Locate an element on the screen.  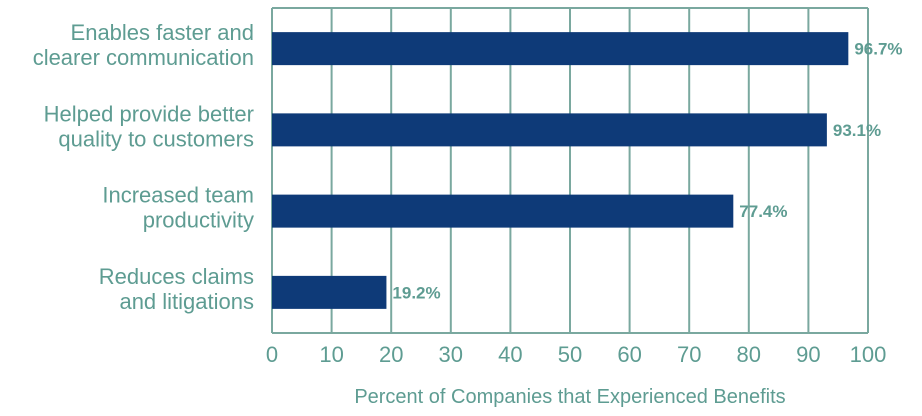
x-tick-label-10: 10 is located at coordinates (331, 354).